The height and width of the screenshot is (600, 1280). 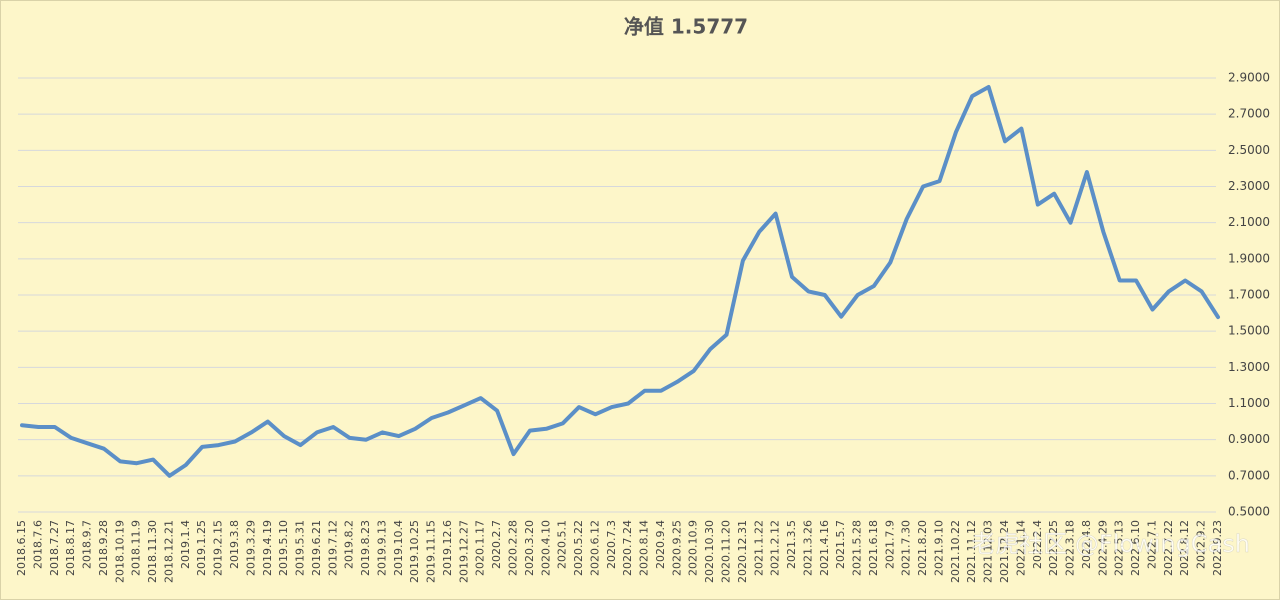 I want to click on x-tick-label: 2021.5.7, so click(x=840, y=544).